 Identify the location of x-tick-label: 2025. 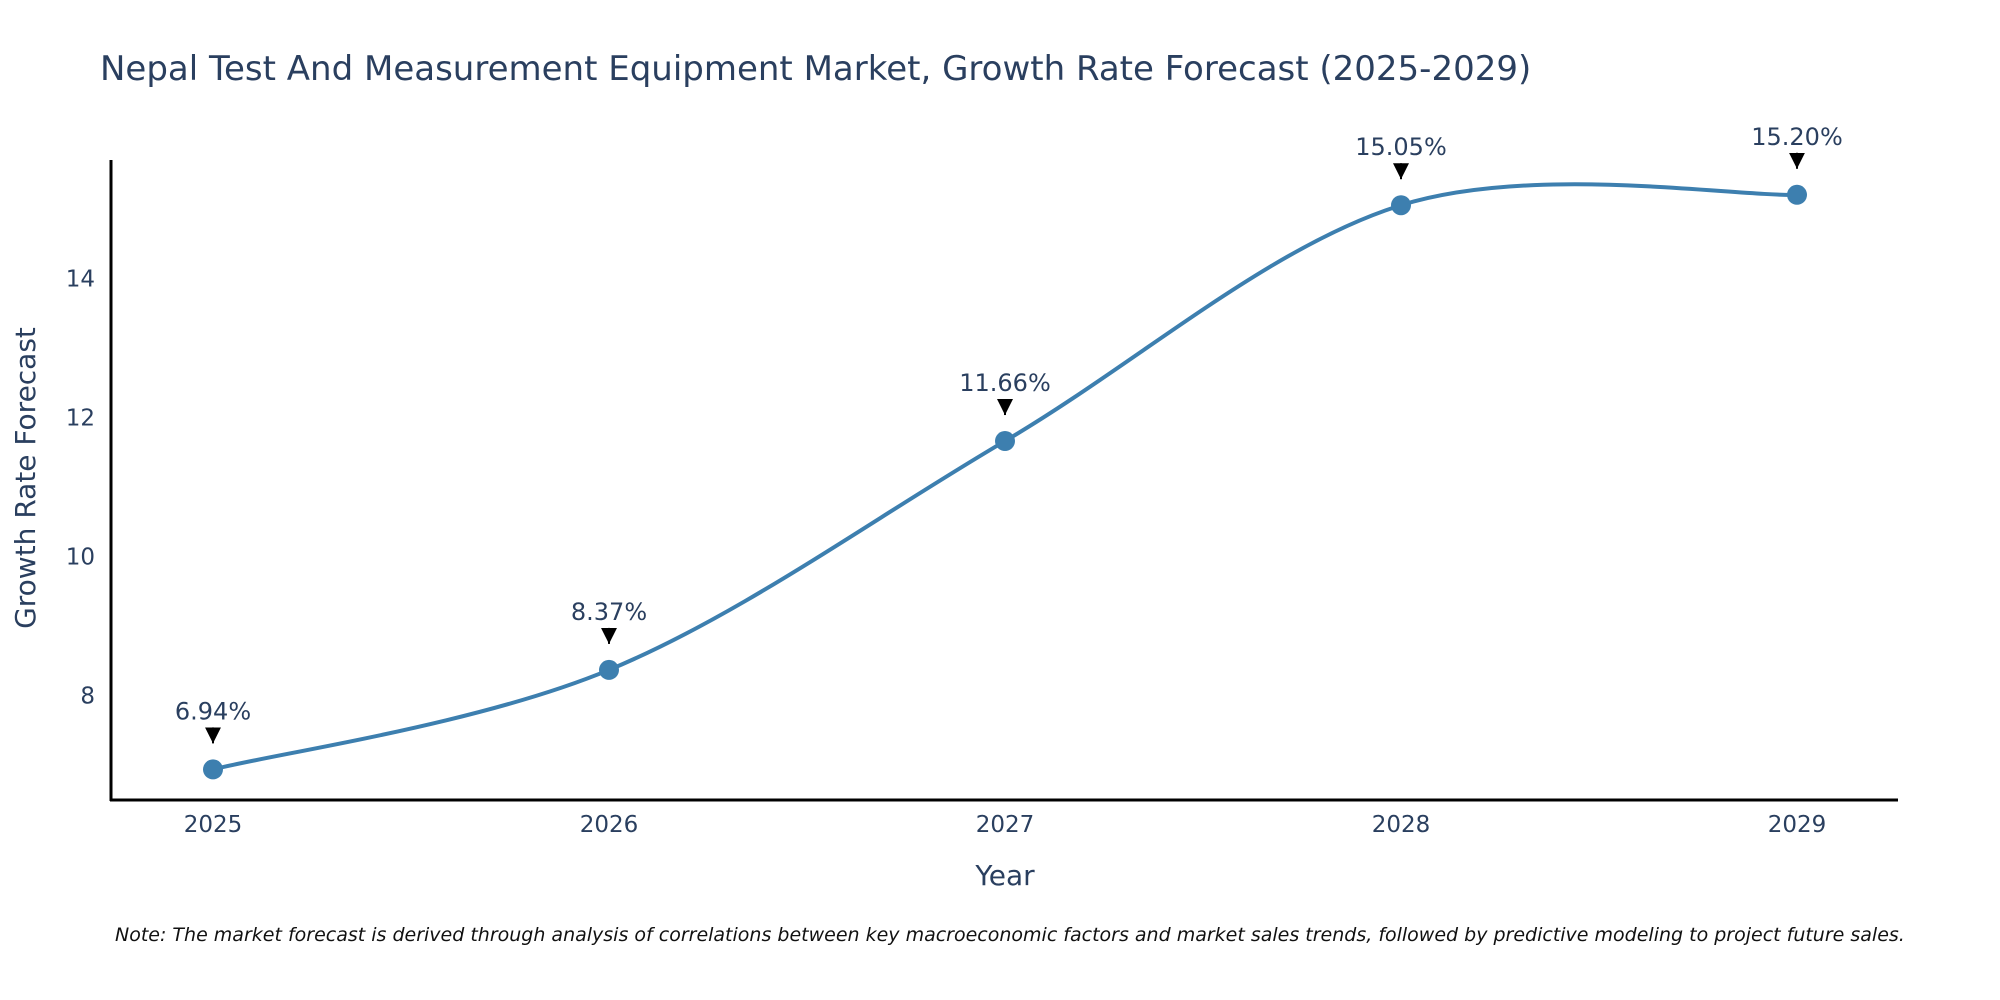
(213, 825).